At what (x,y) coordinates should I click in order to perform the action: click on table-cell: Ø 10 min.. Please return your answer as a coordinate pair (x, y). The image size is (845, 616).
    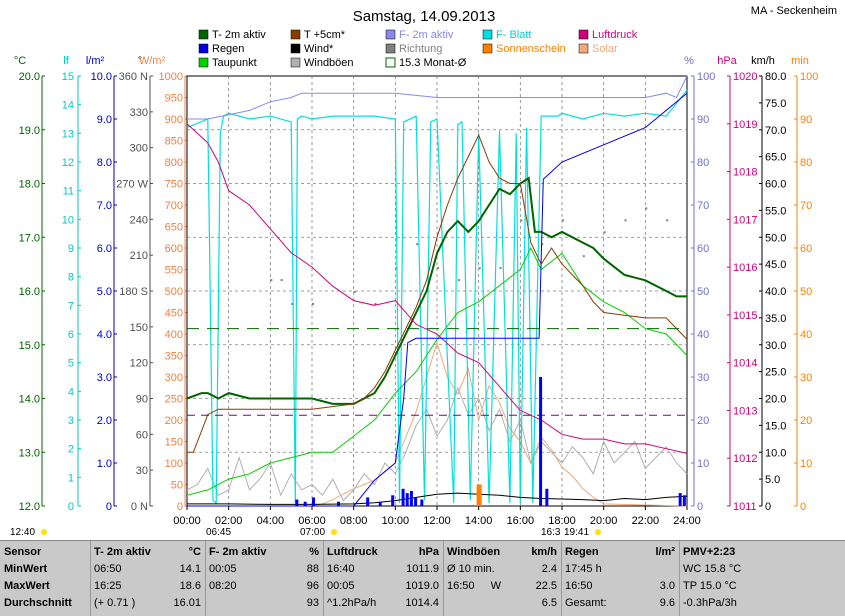
    Looking at the image, I should click on (471, 569).